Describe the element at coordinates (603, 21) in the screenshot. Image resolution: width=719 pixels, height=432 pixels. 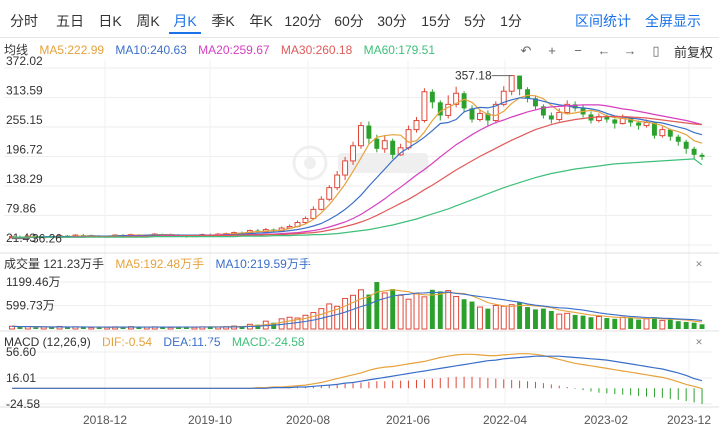
I see `interval-stats-link: 区间统计` at that location.